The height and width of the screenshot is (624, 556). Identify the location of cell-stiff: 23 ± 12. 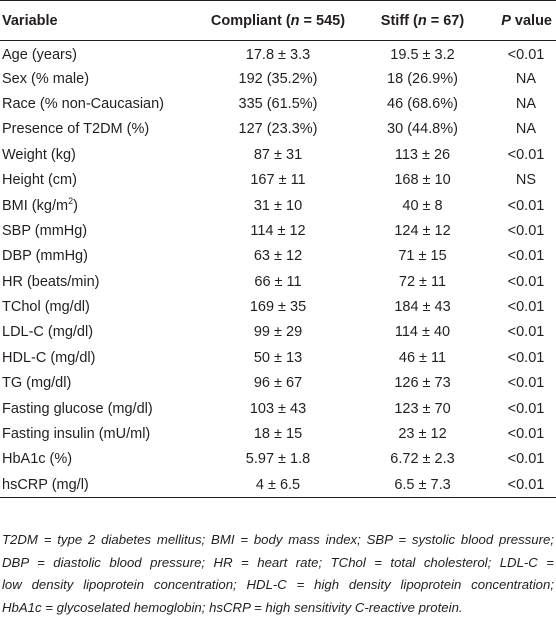
(422, 434).